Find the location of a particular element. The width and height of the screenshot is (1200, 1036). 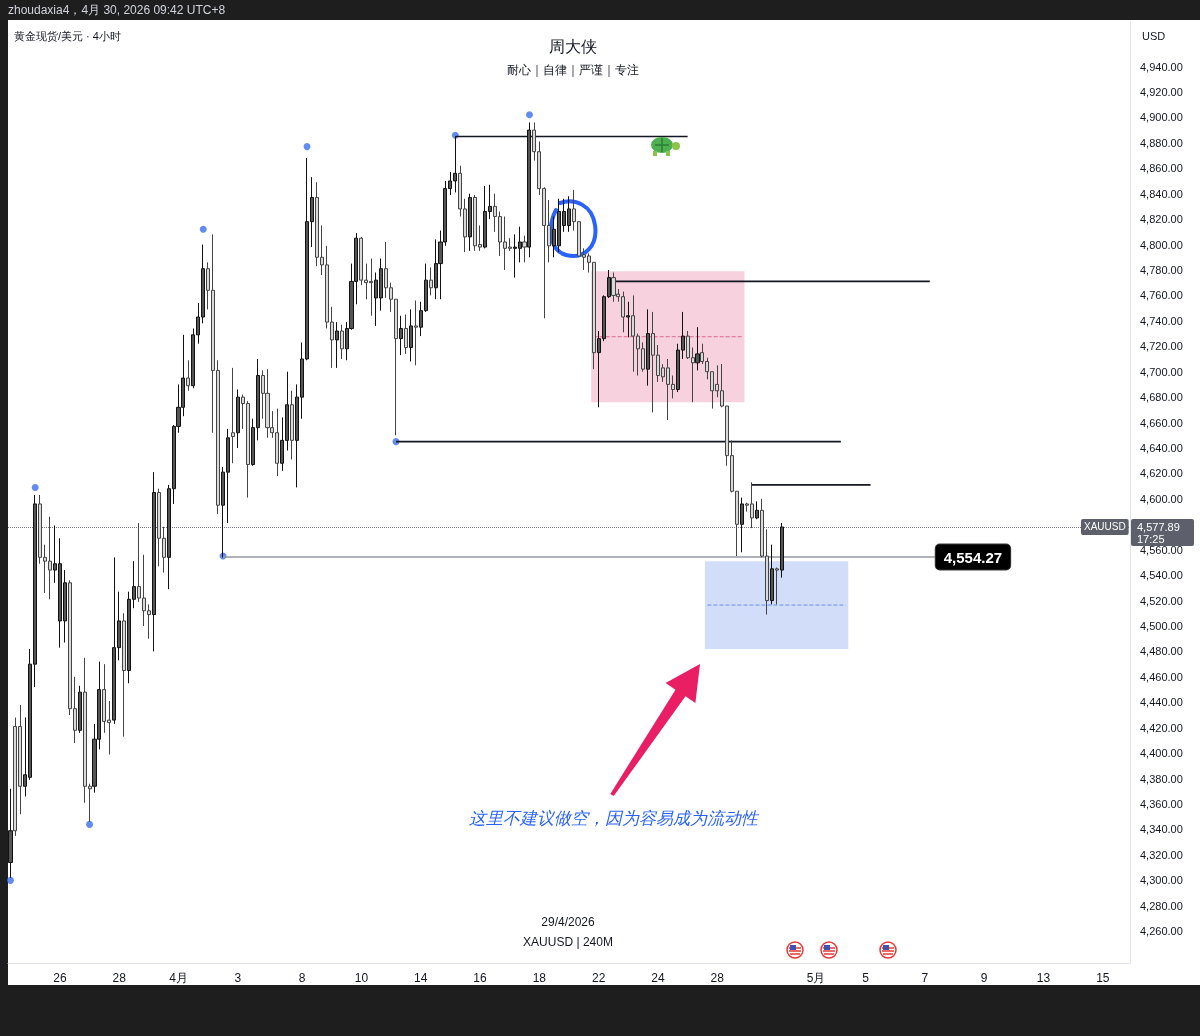

y-tick-label: 4,820.00 is located at coordinates (1161, 219).